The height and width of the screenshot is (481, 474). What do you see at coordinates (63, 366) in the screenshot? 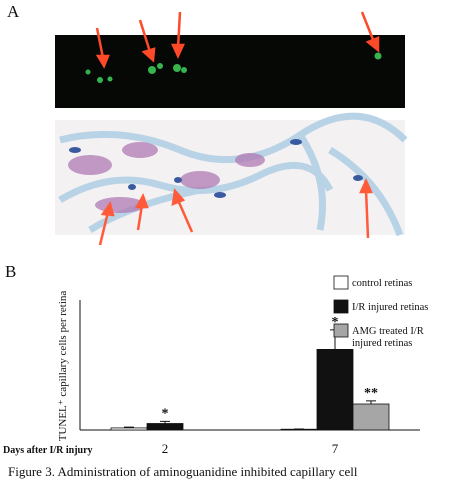
I see `y-axis-label: TUNEL⁺ capillary cells per retina` at bounding box center [63, 366].